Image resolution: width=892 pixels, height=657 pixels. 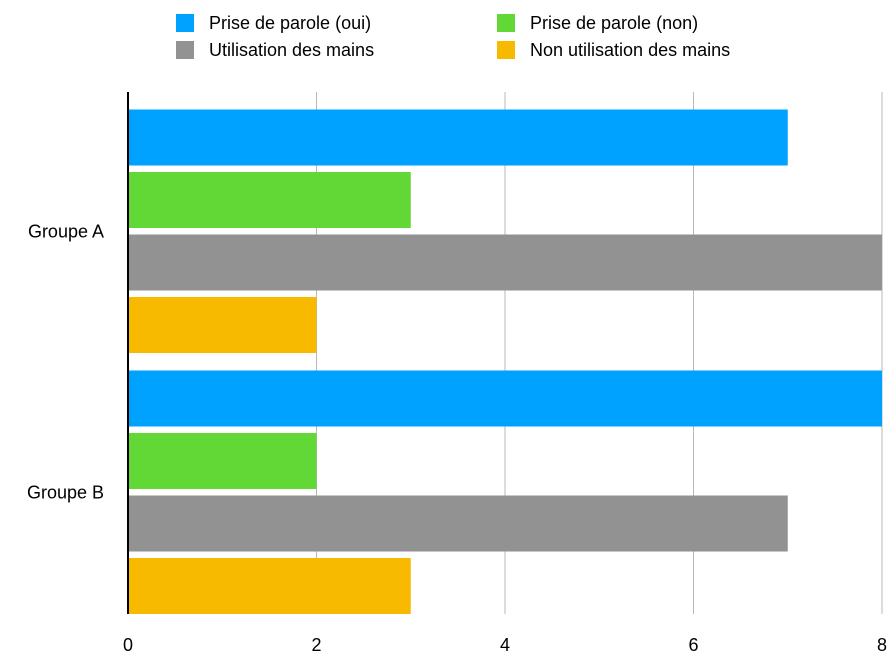 I want to click on legend-label: Utilisation des mains, so click(x=291, y=50).